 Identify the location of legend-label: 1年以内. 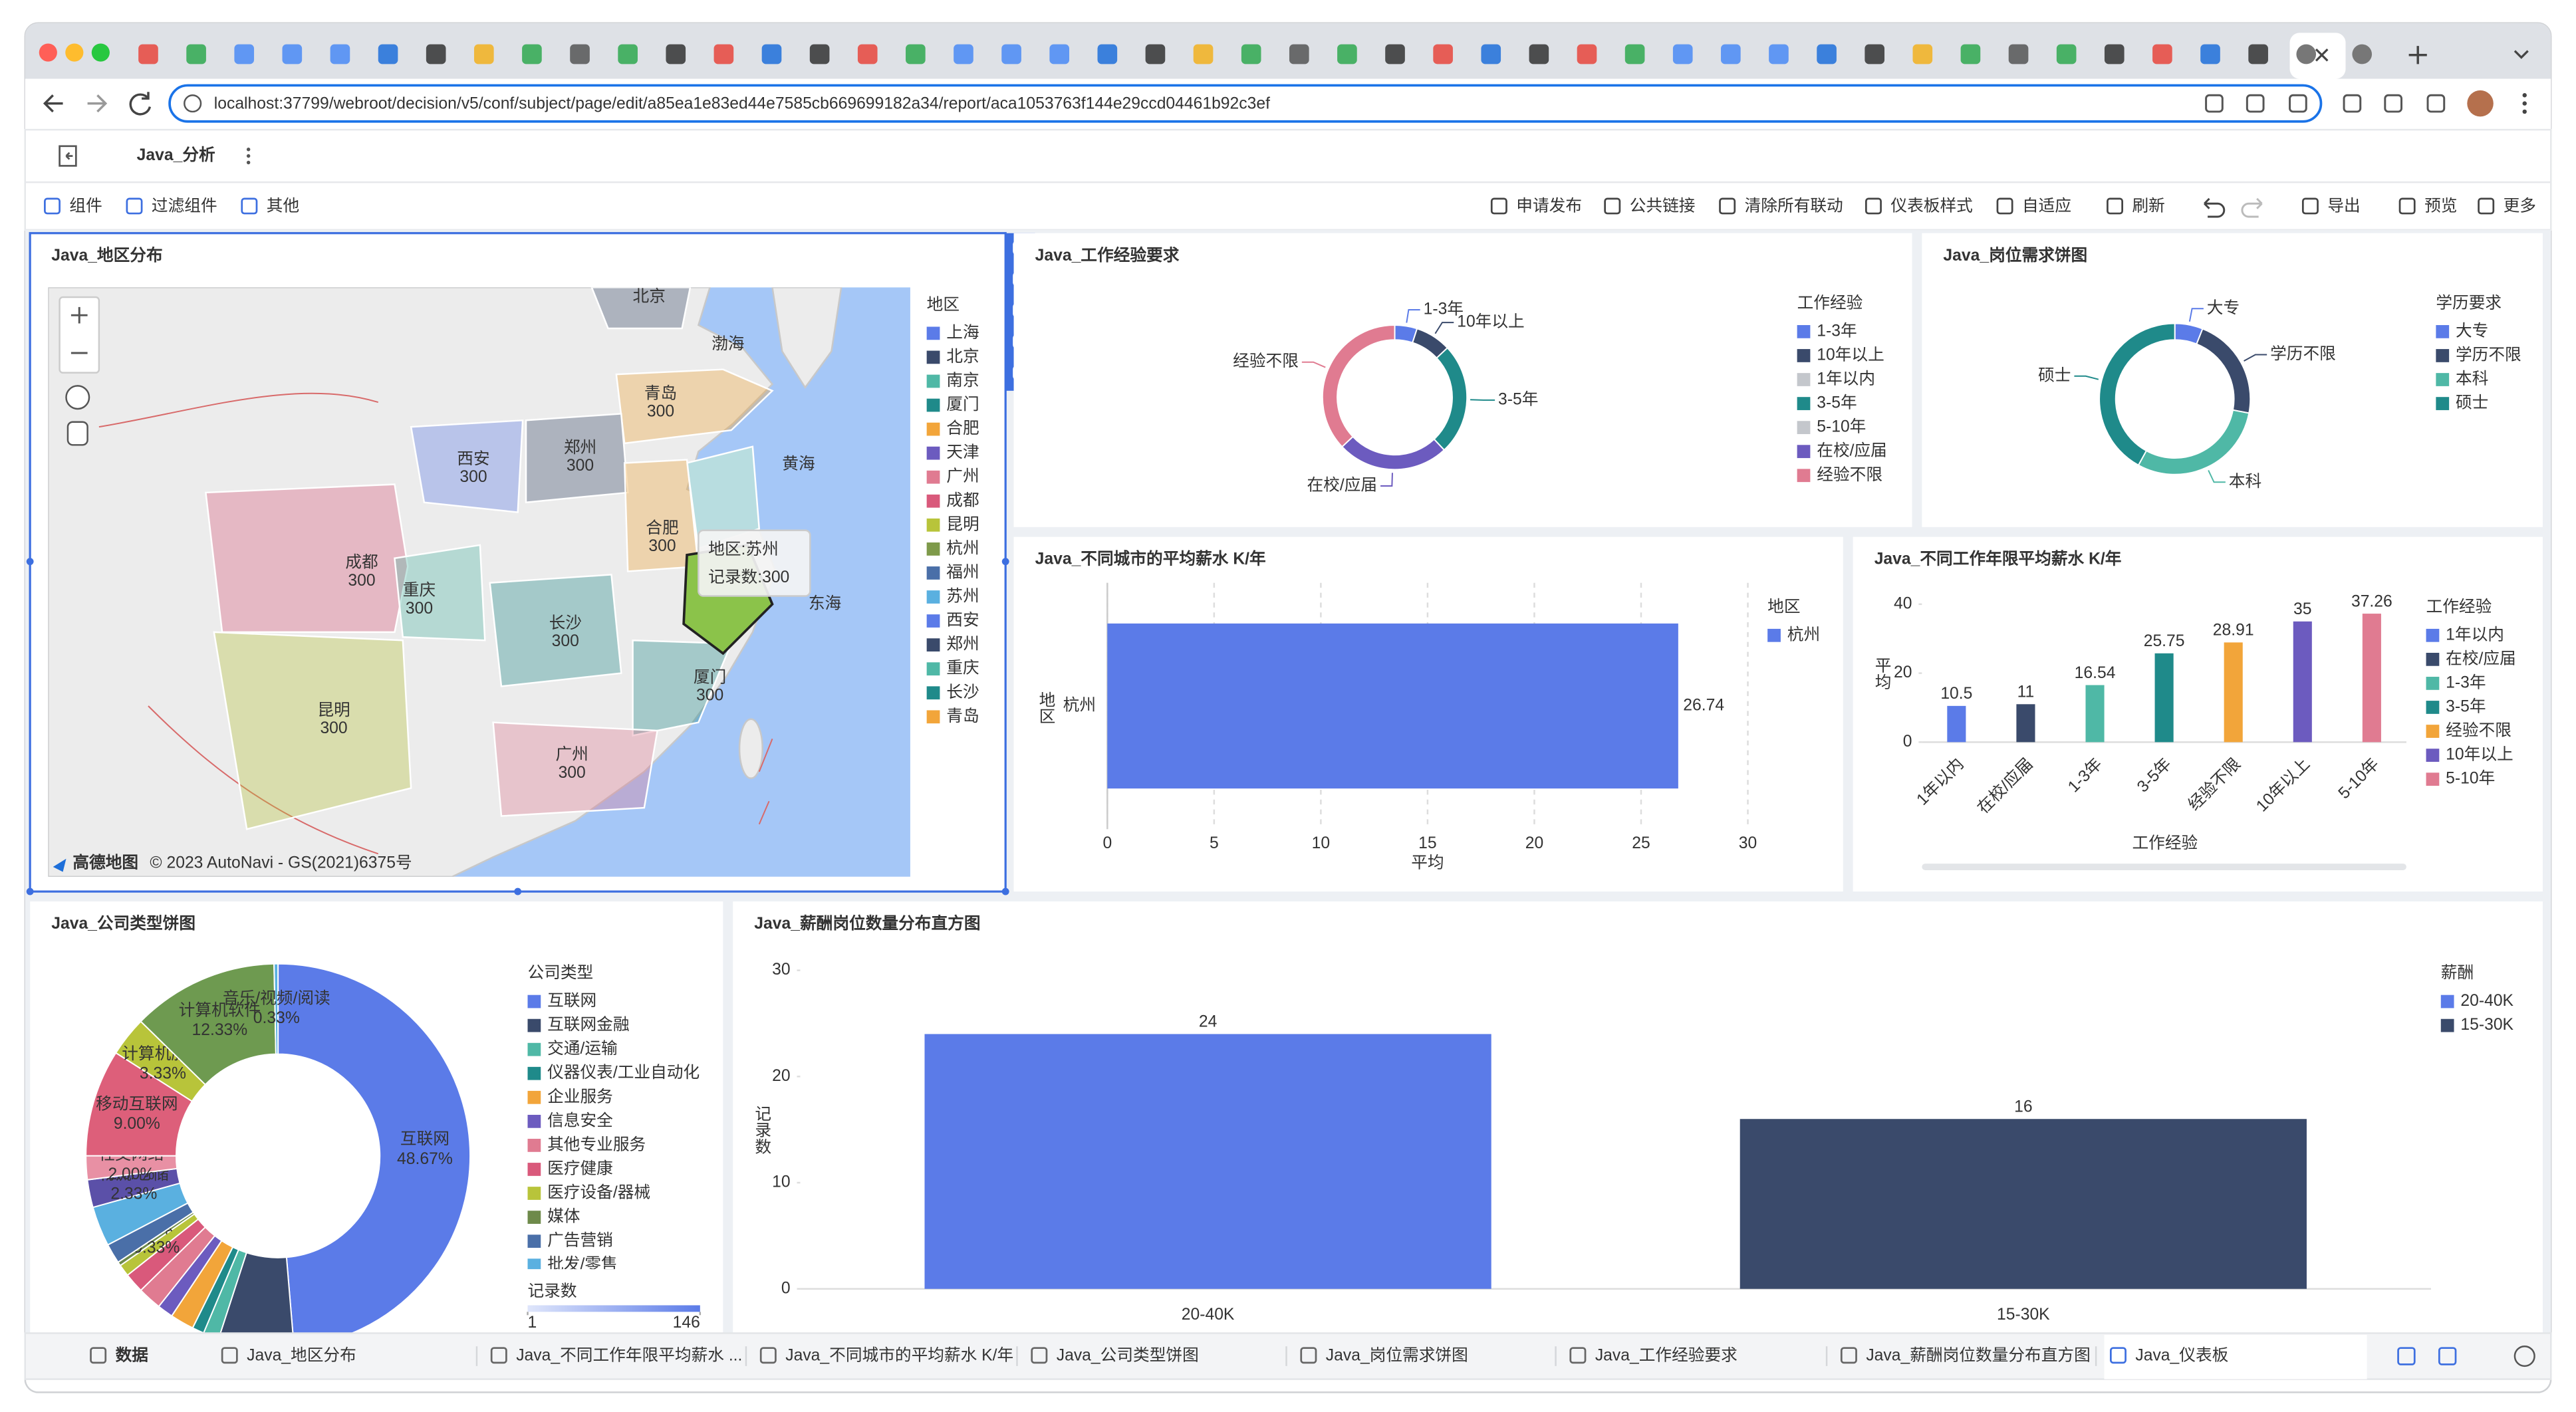
(1846, 379).